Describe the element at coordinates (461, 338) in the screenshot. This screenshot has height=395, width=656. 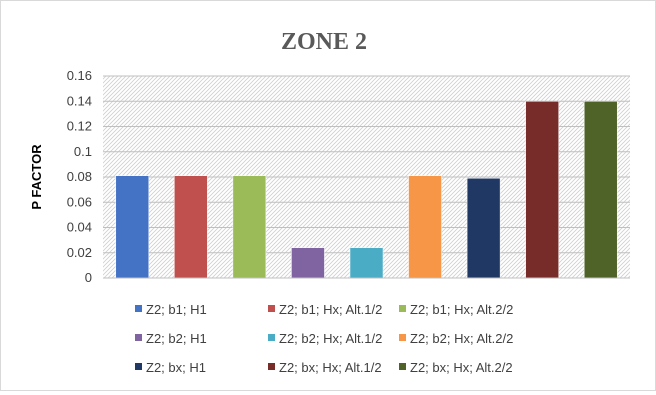
I see `legend-label: Z2; b2; Hx; Alt.2/2` at that location.